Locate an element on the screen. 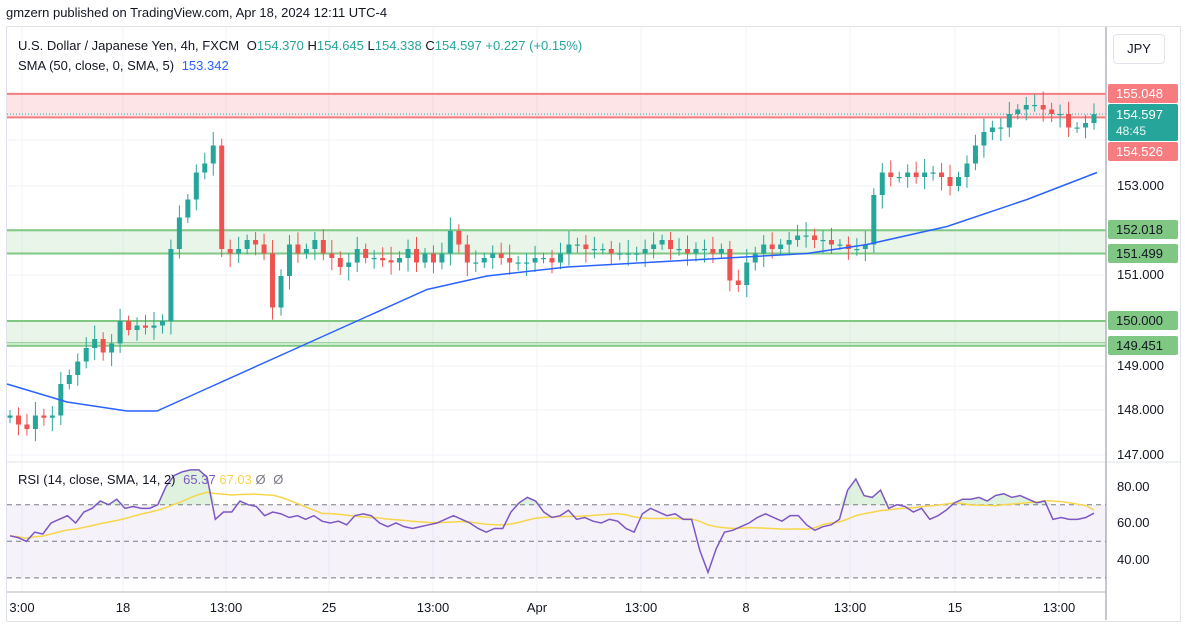  last-price-tag: 154.597 48:45 is located at coordinates (1143, 122).